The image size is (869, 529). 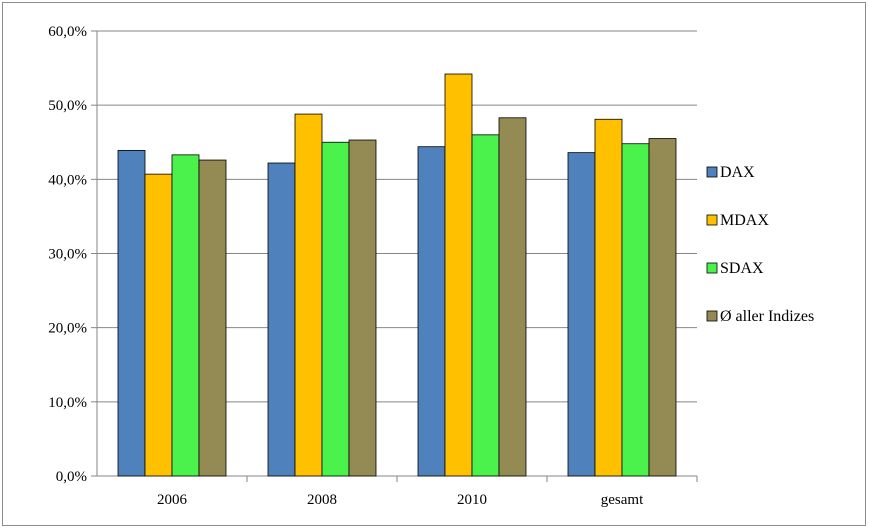 What do you see at coordinates (767, 316) in the screenshot?
I see `legend-label: Ø aller Indizes` at bounding box center [767, 316].